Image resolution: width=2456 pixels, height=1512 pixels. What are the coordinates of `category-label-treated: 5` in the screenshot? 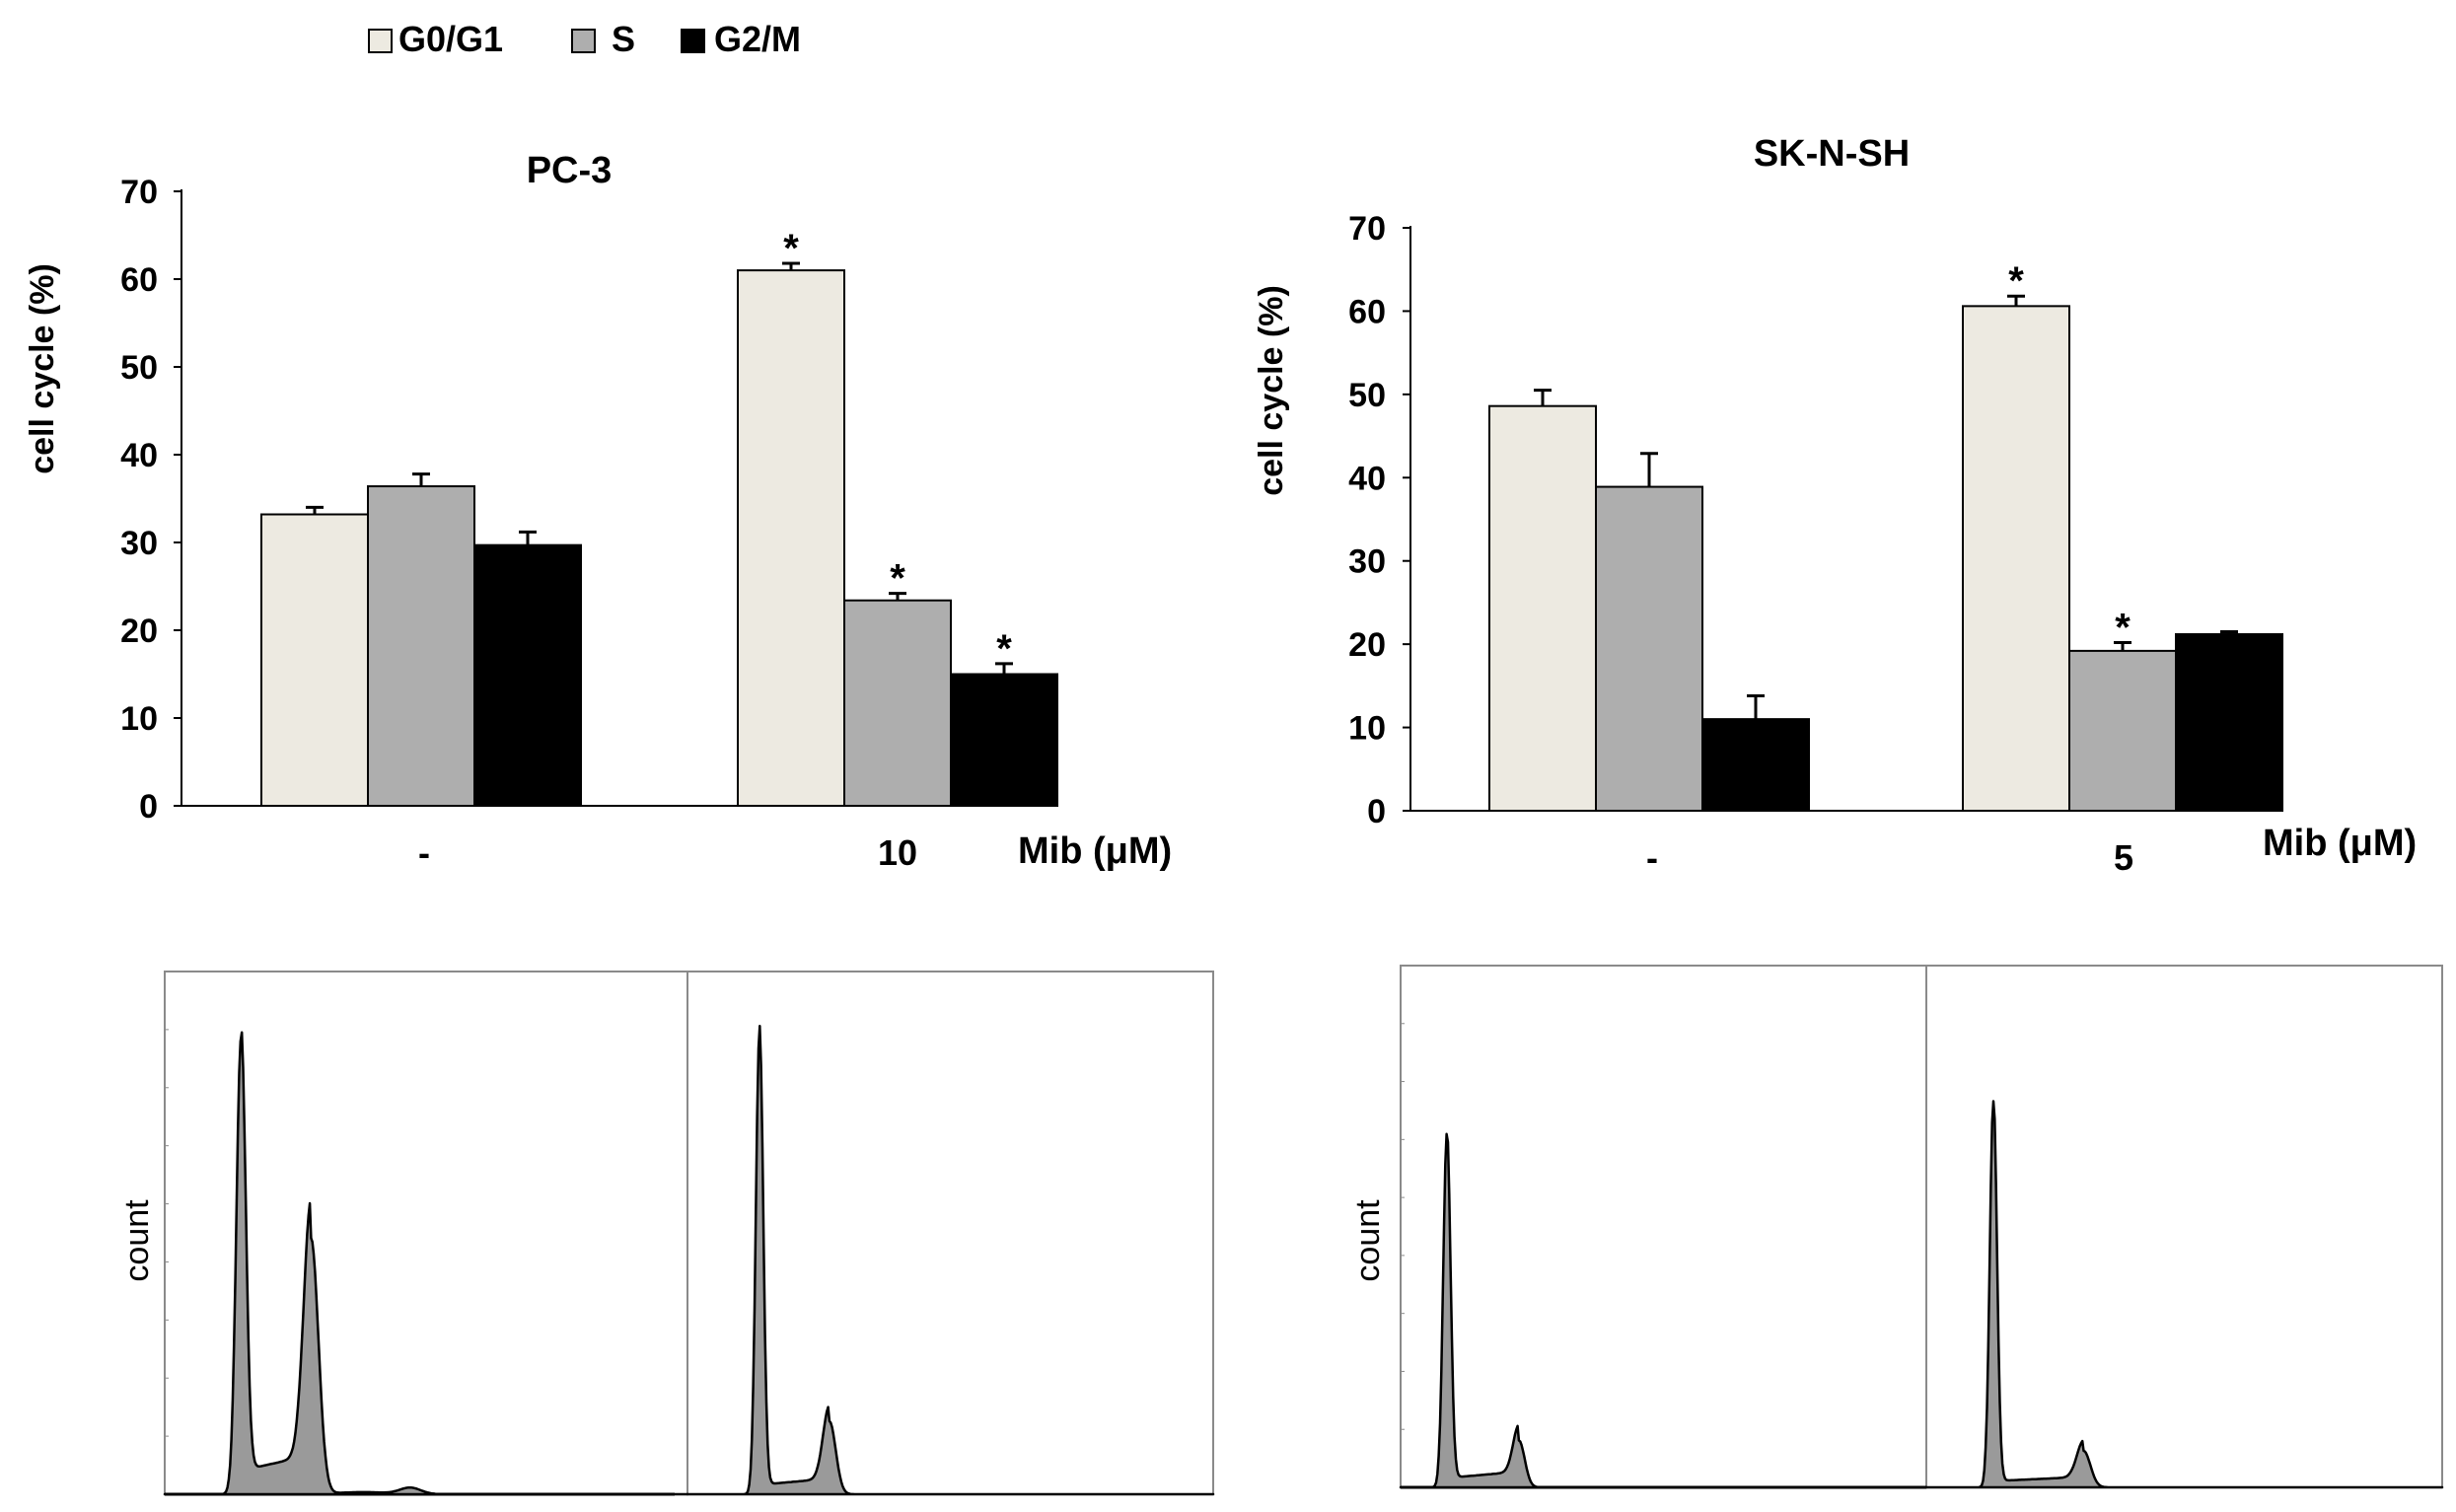 It's located at (2123, 857).